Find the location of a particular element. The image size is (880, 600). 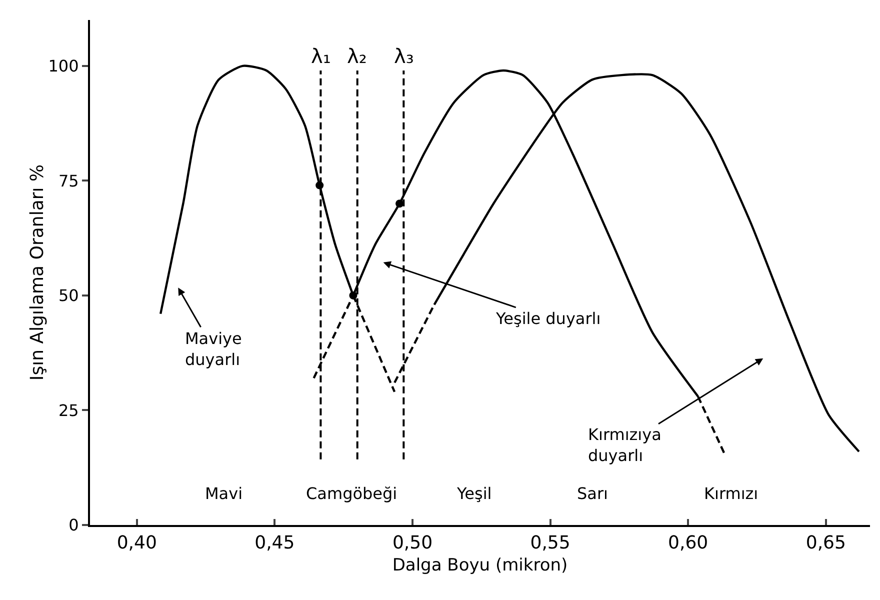

y-tick-label: 25 is located at coordinates (68, 410).